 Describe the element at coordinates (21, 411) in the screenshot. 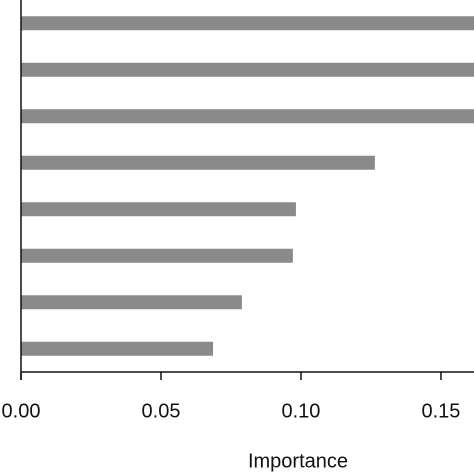

I see `x-tick-label: 0.00` at that location.